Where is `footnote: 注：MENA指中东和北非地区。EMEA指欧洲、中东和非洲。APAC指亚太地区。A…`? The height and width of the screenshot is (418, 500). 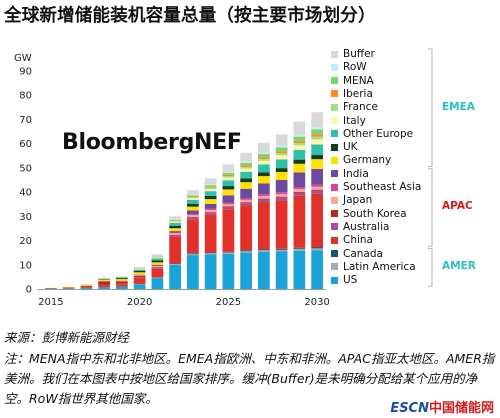
footnote: 注：MENA指中东和北非地区。EMEA指欧洲、中东和非洲。APAC指亚太地区。A… is located at coordinates (249, 378).